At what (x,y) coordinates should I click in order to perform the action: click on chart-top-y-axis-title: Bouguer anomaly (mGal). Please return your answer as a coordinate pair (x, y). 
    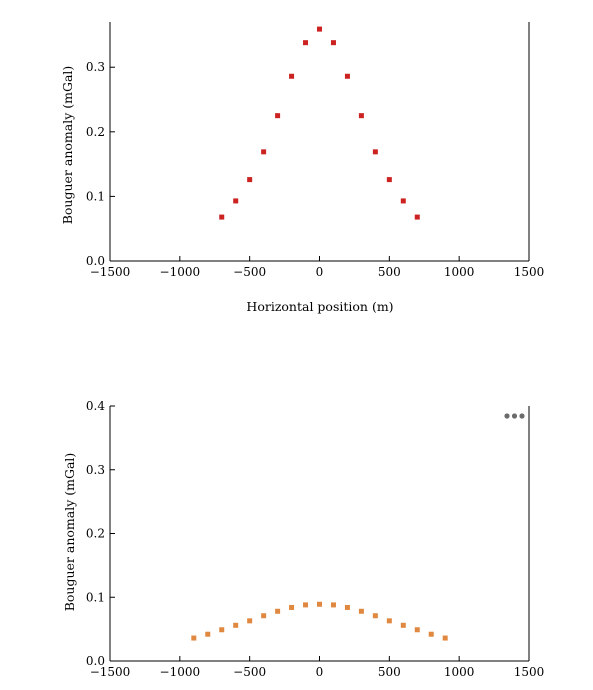
    Looking at the image, I should click on (67, 145).